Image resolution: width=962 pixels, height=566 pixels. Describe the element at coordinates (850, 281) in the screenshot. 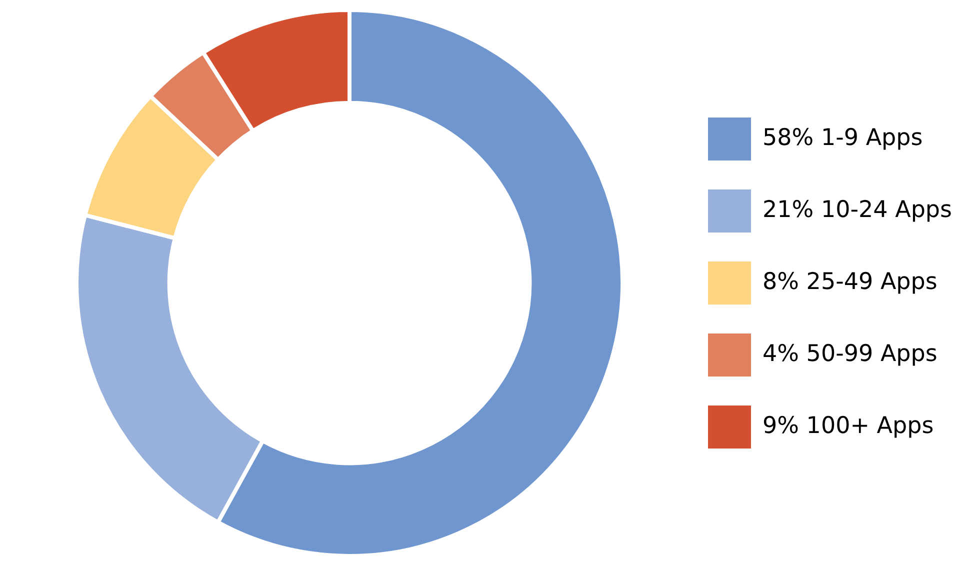

I see `legend-label: 8% 25-49 Apps` at that location.